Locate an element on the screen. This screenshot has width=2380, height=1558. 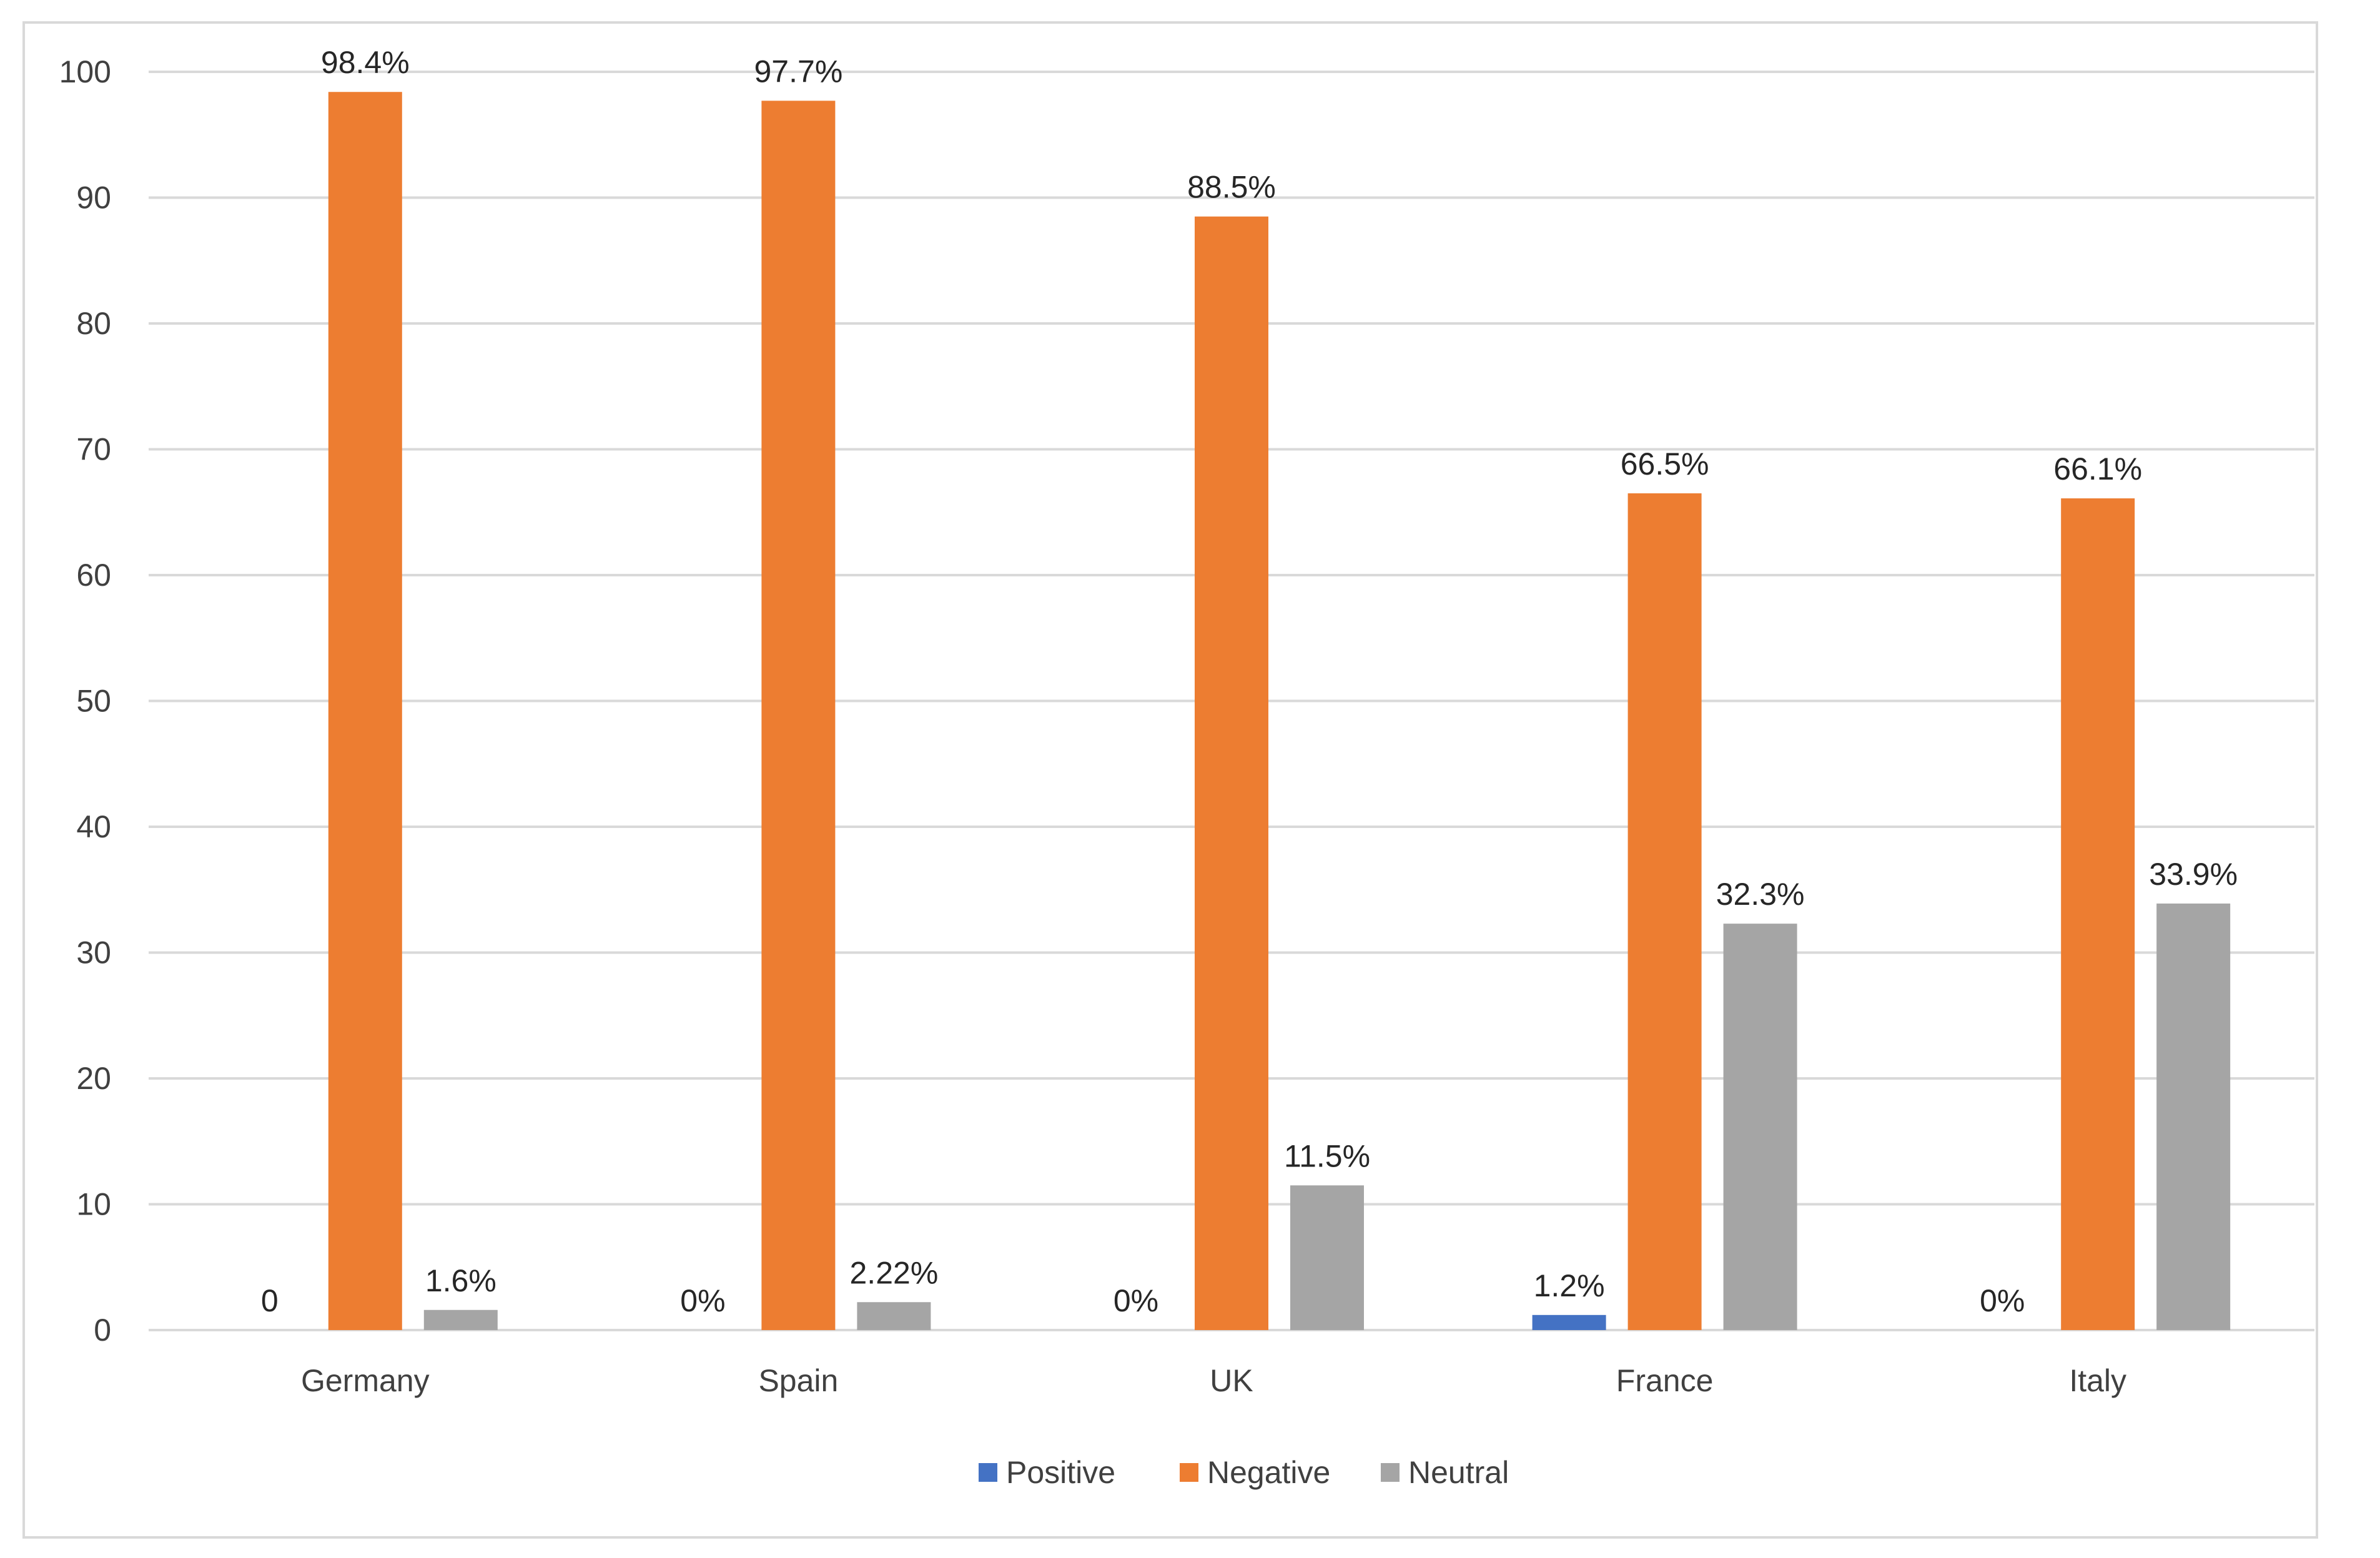
data-label-neutral-uk: 11.5% is located at coordinates (1327, 1155).